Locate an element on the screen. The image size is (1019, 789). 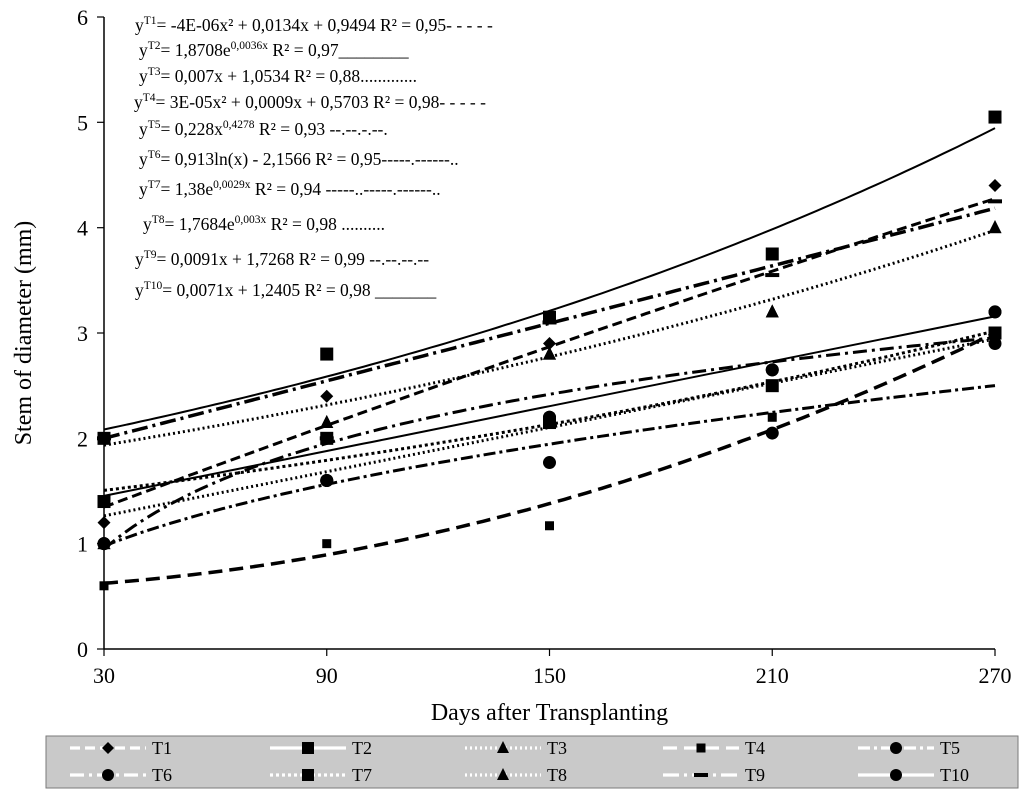
legend-marker-t8 is located at coordinates (503, 774).